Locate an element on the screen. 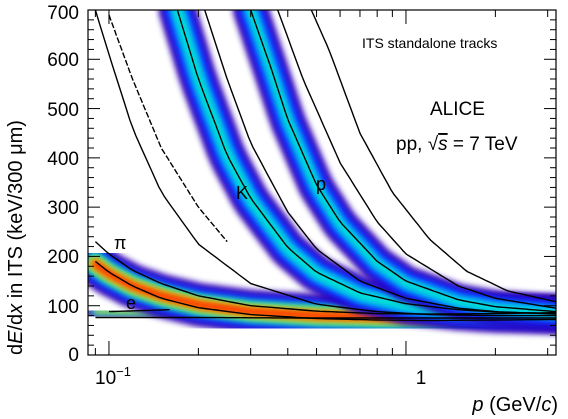  x-axis-title: p (GeV/c) is located at coordinates (514, 405).